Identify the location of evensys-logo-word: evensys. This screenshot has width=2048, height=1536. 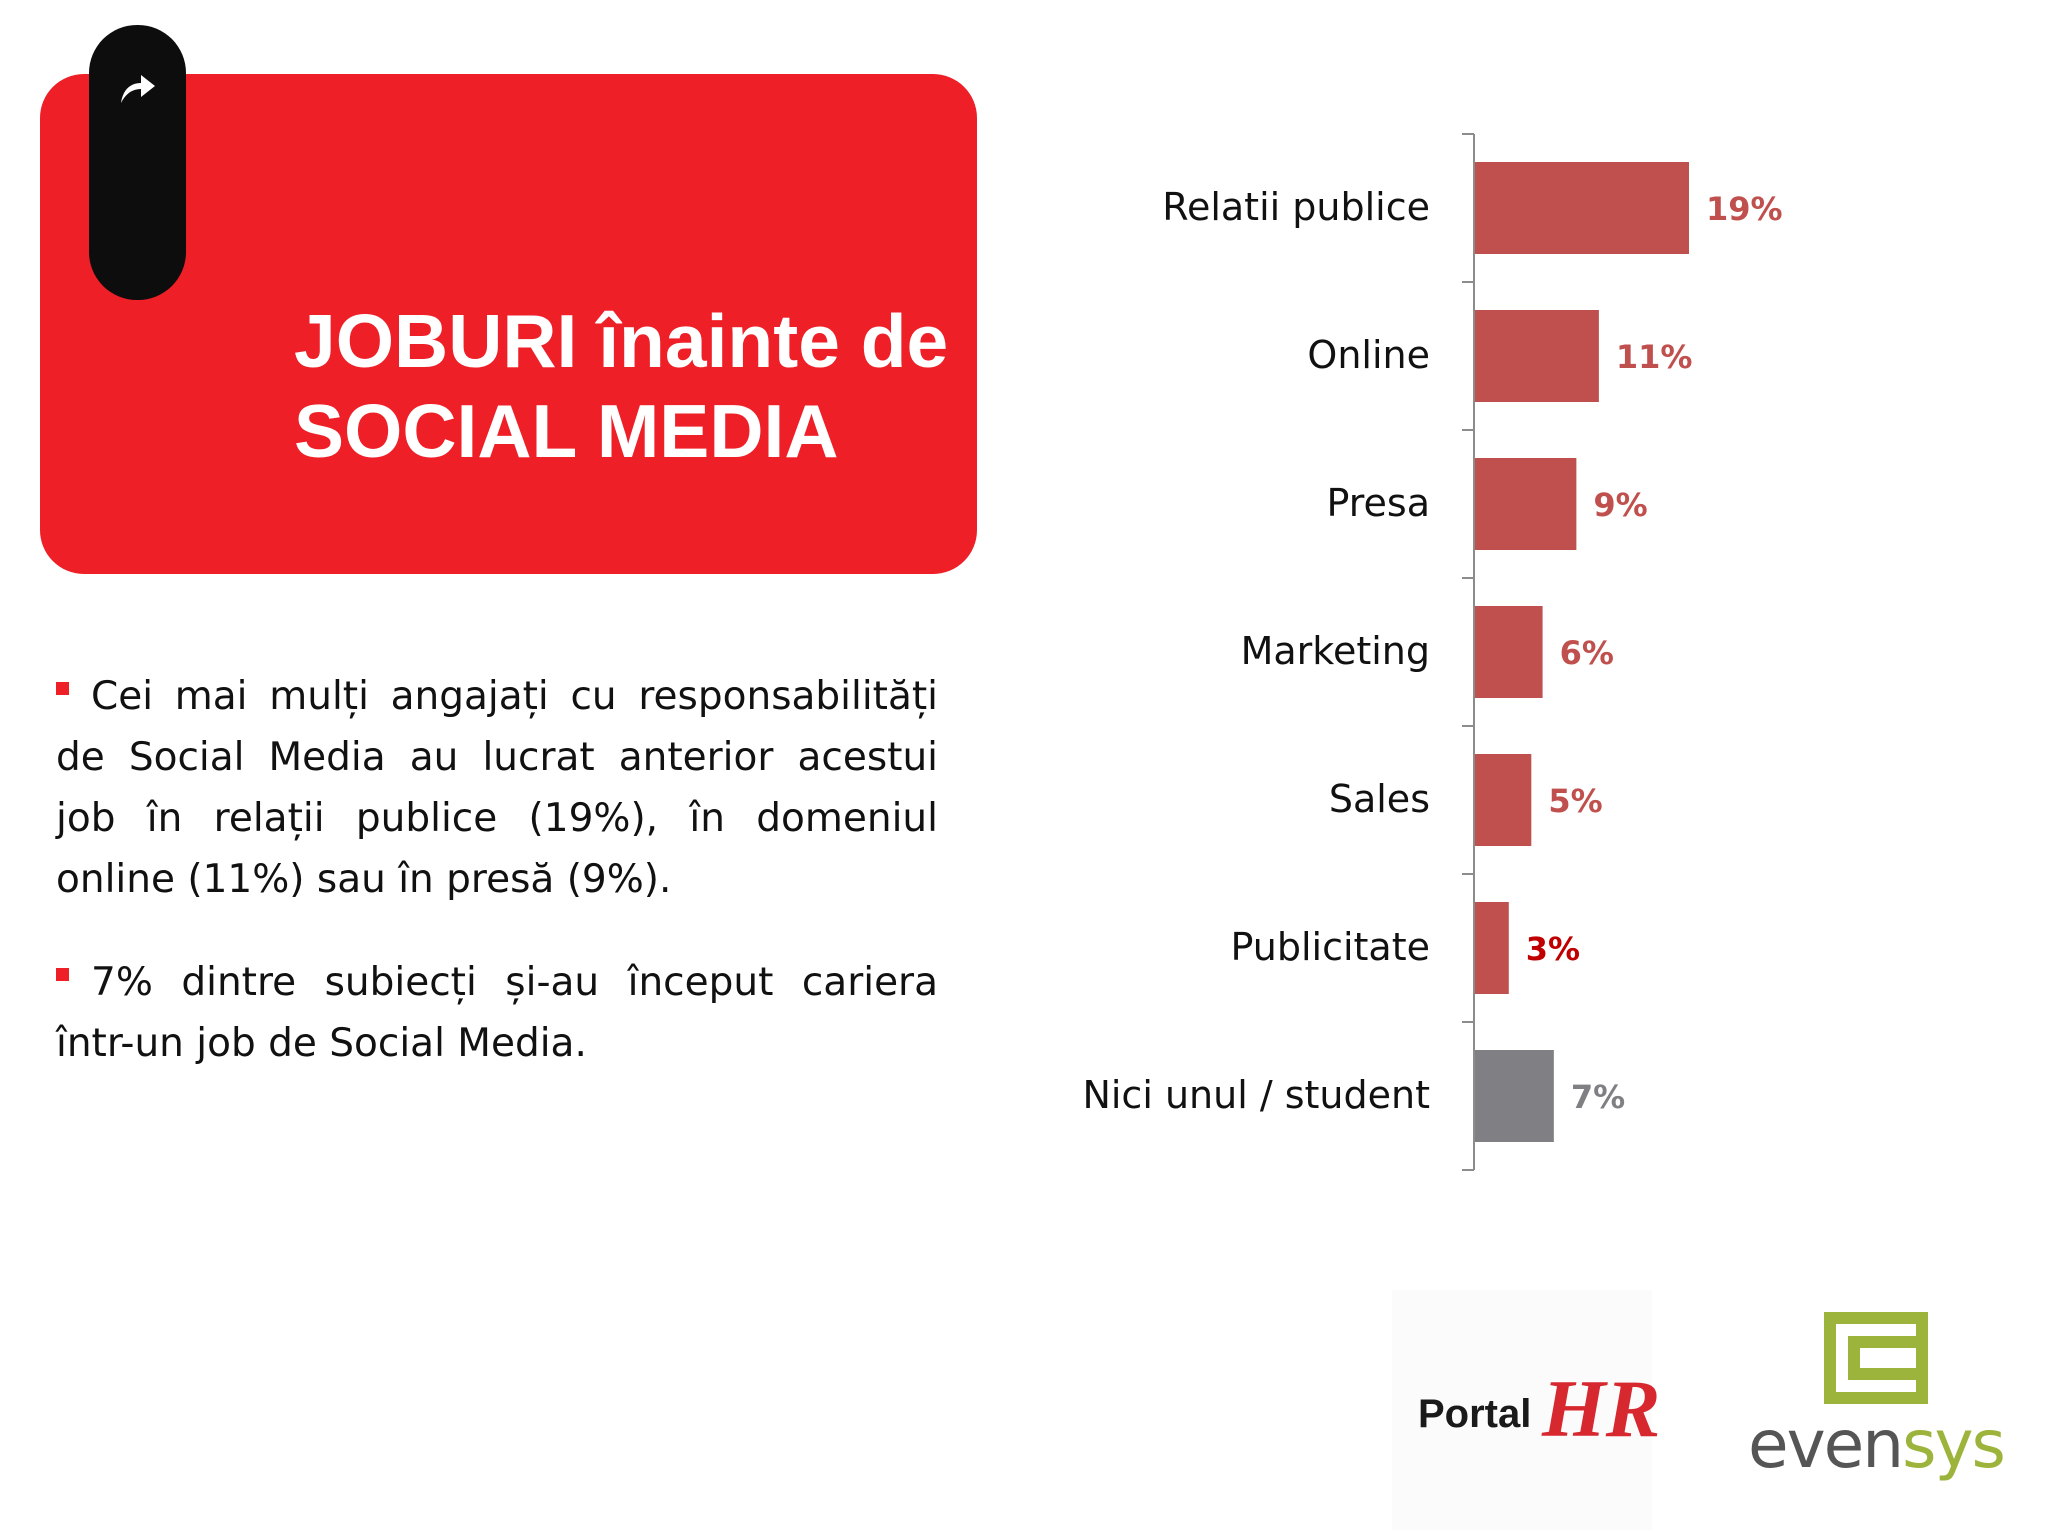
(1877, 1444).